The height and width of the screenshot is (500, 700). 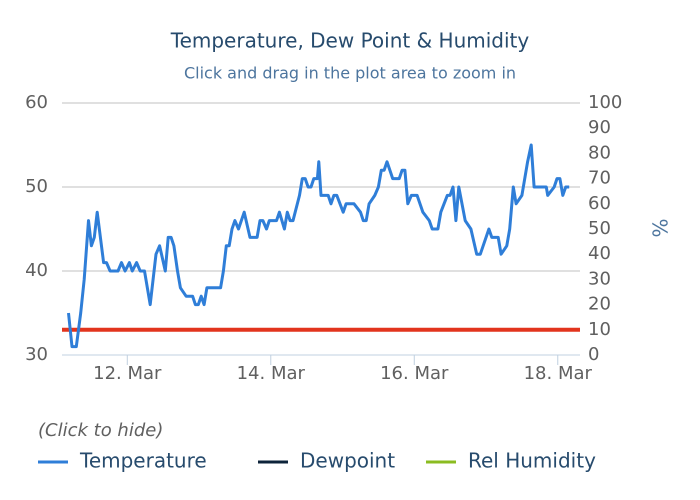 What do you see at coordinates (599, 203) in the screenshot?
I see `y2-tick-label: 60` at bounding box center [599, 203].